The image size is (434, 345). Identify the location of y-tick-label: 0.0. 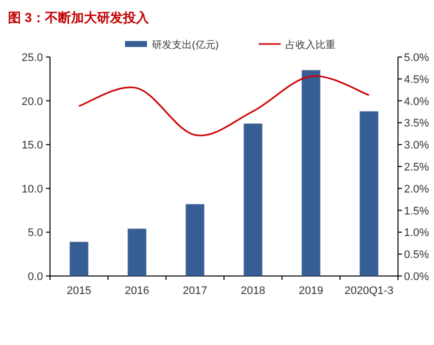
(35, 277).